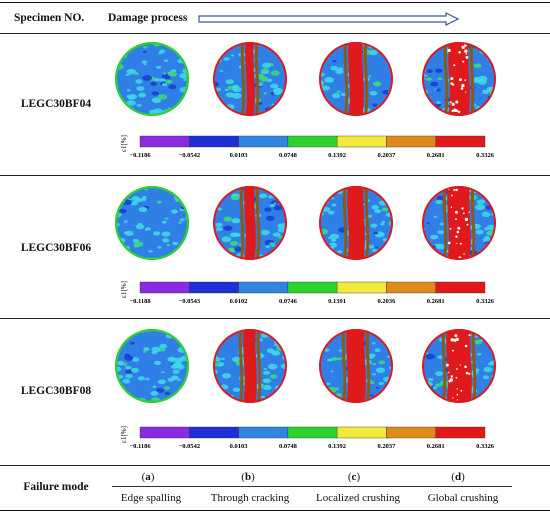 This screenshot has height=513, width=550. I want to click on colorbar-tick-label: 0.1391, so click(337, 301).